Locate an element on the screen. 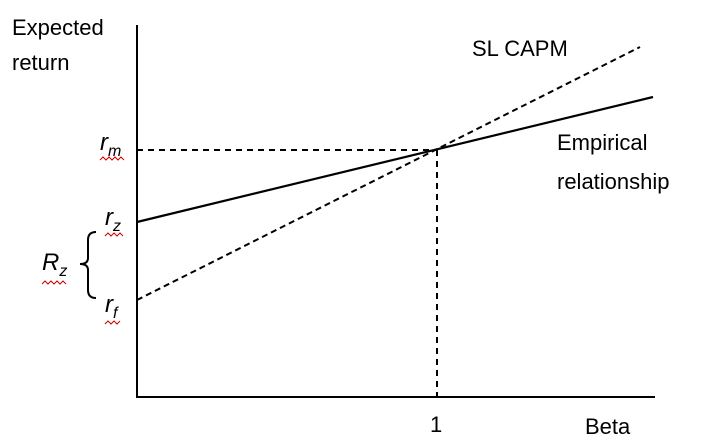 The width and height of the screenshot is (706, 438). bracket is located at coordinates (88, 265).